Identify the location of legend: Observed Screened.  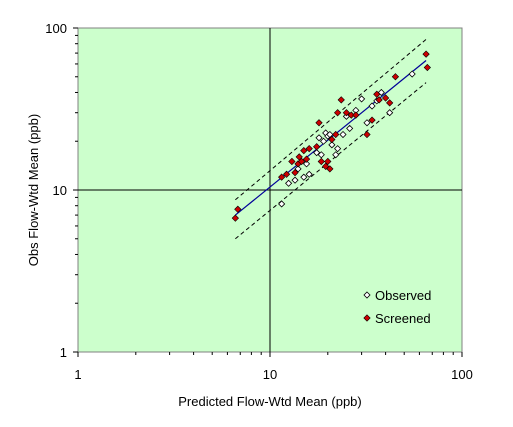
(397, 307).